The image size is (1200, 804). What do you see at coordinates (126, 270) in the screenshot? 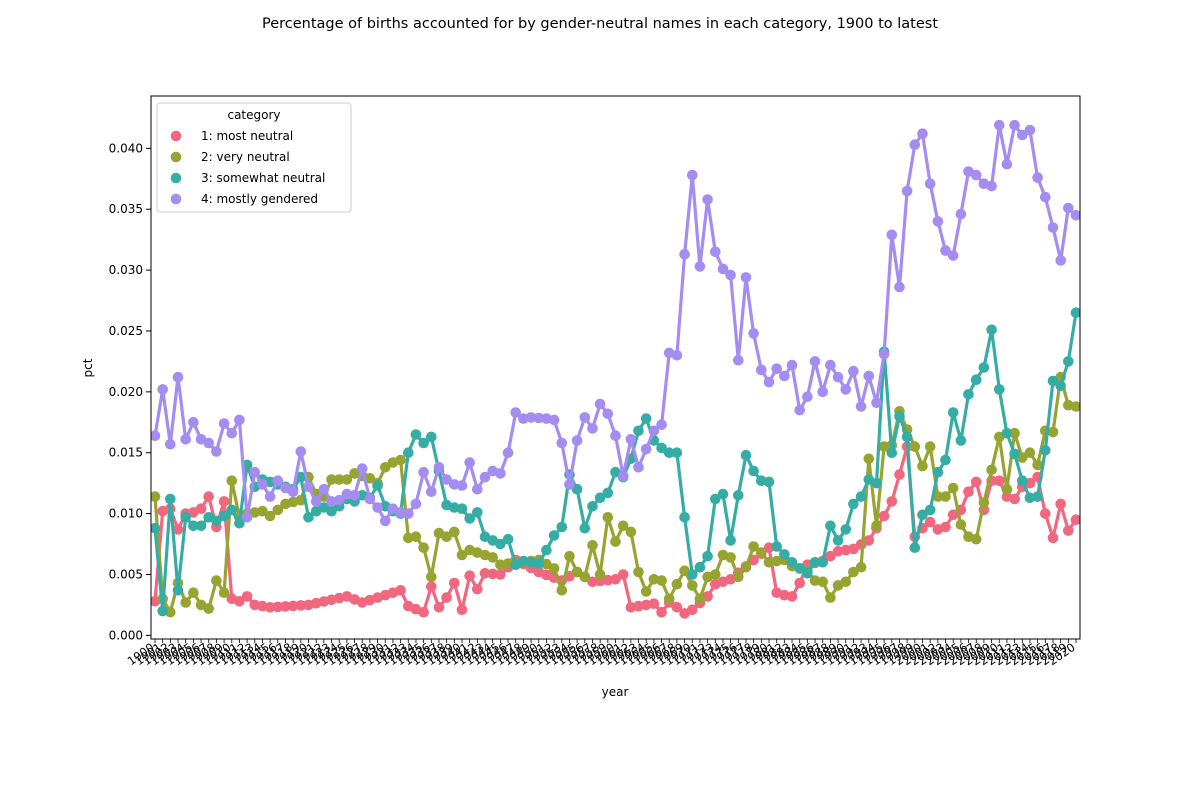
I see `y-tick-label: 0.030` at bounding box center [126, 270].